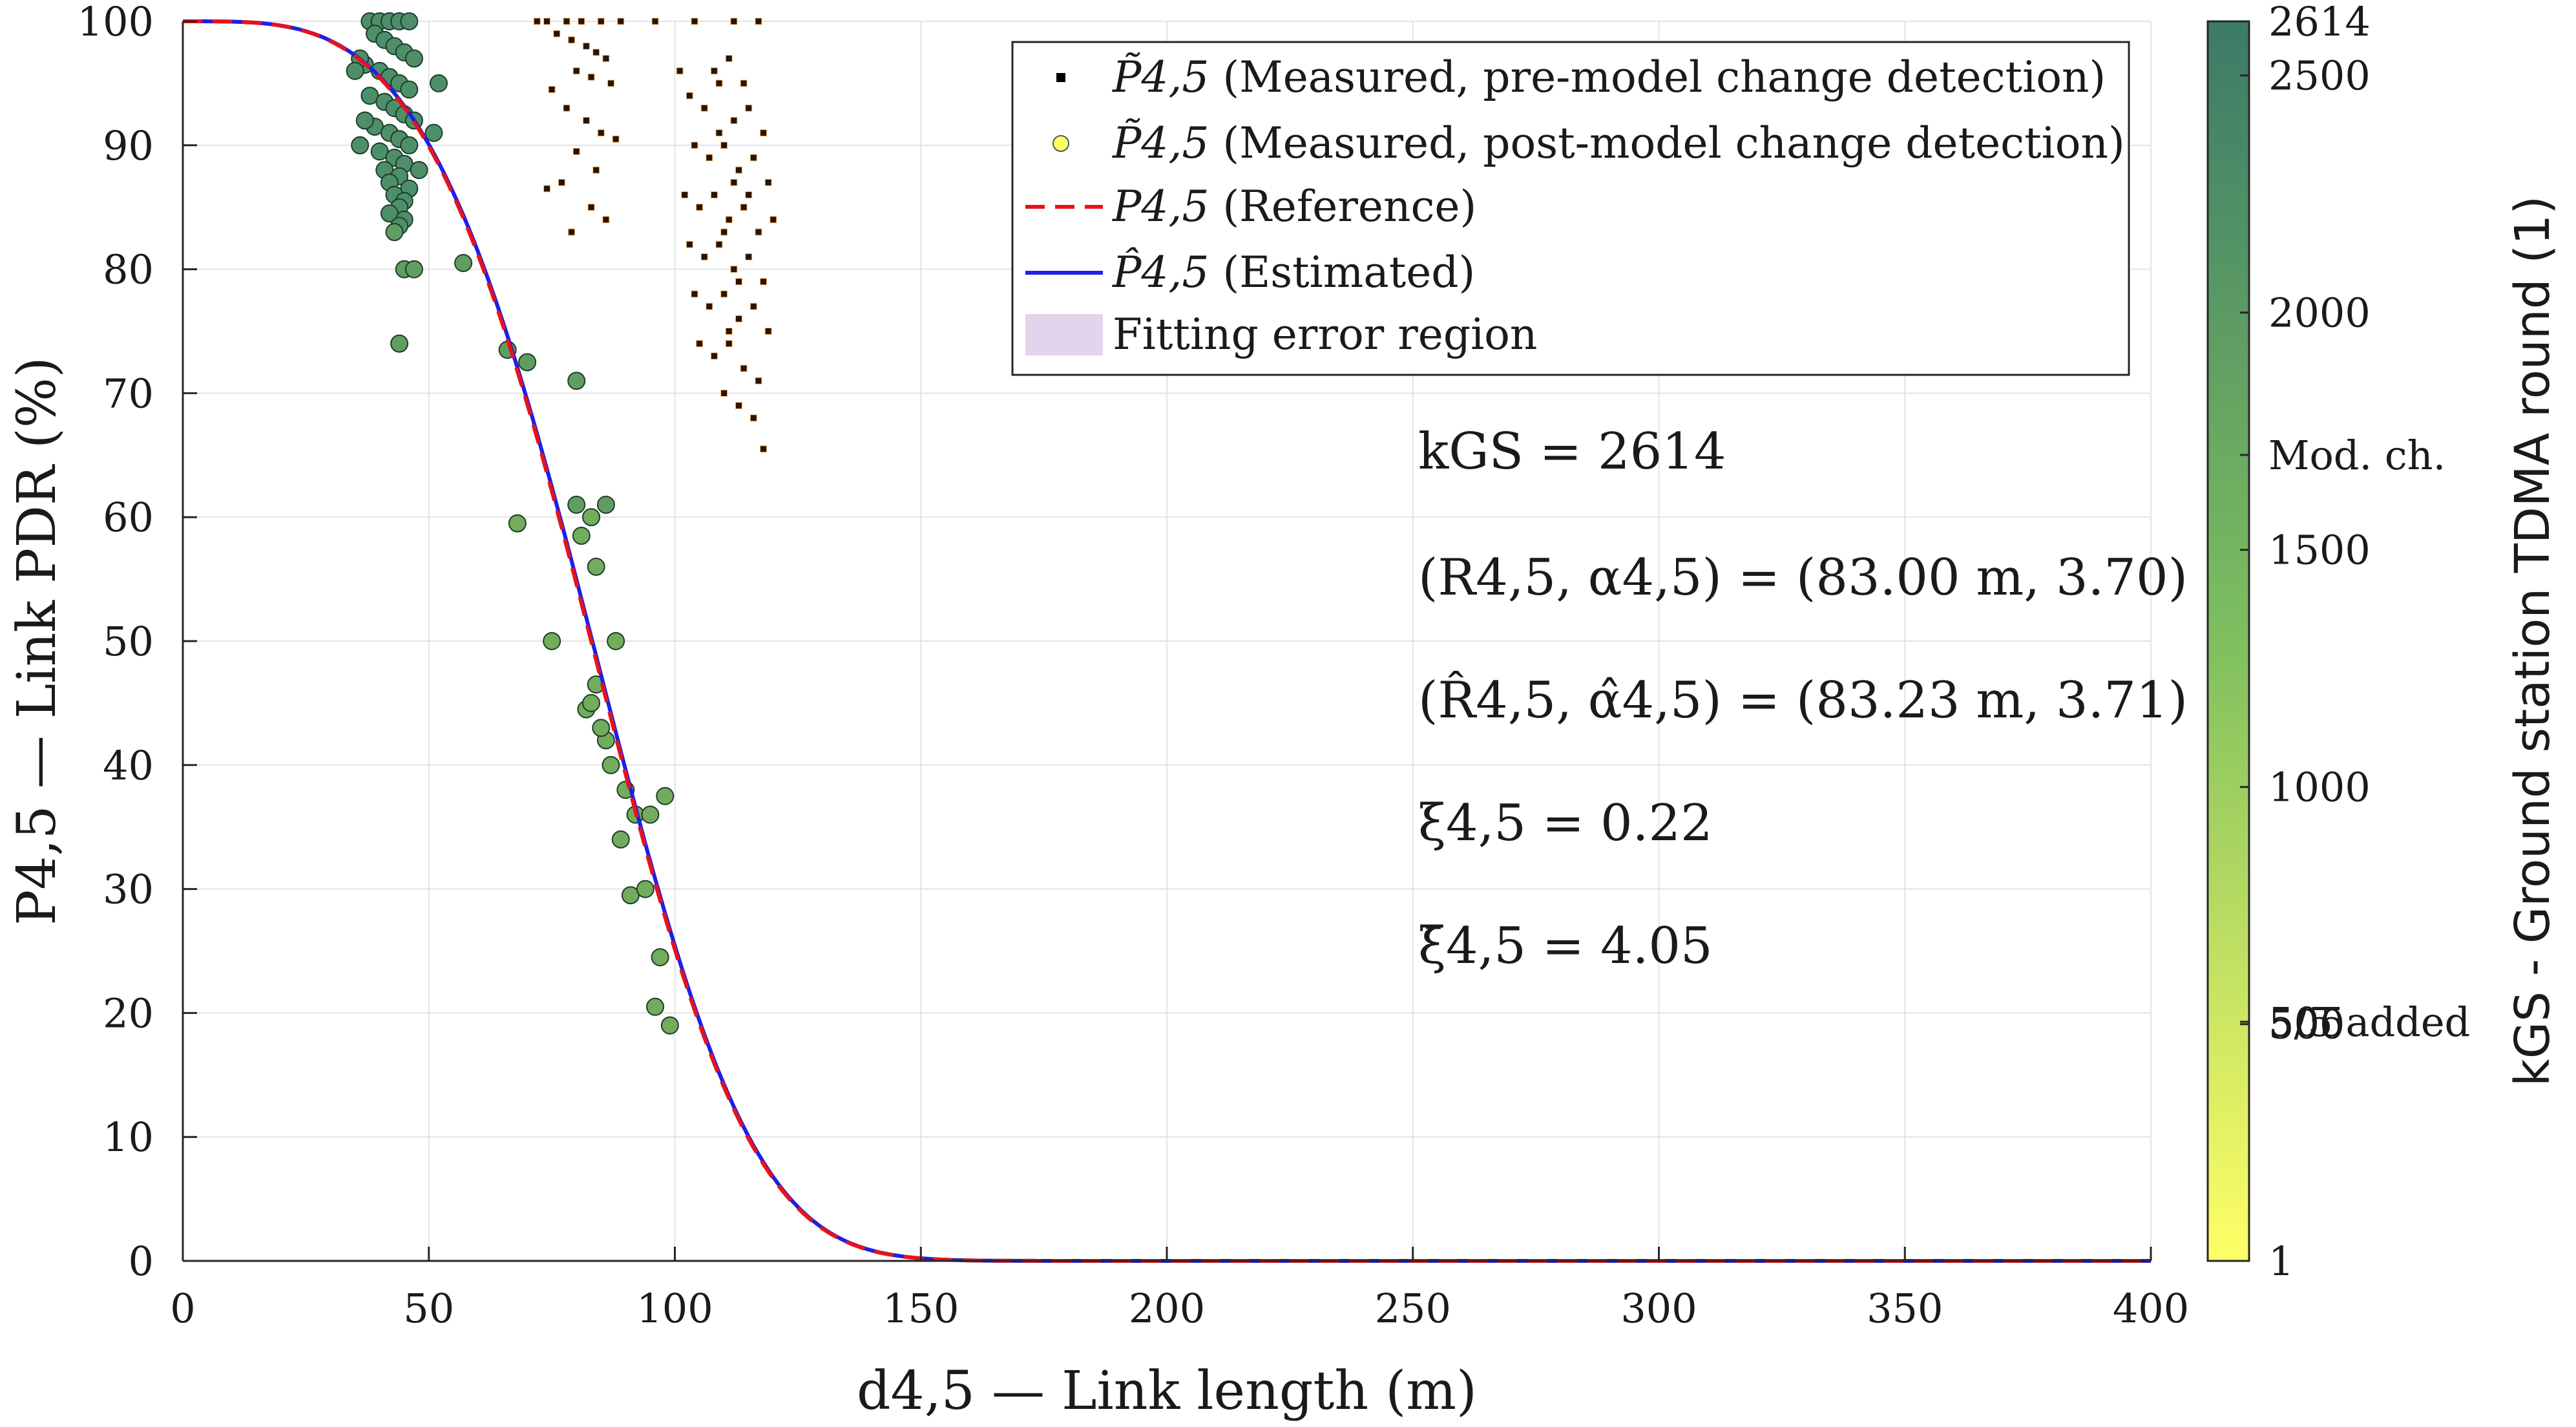 This screenshot has width=2576, height=1427. What do you see at coordinates (182, 1308) in the screenshot?
I see `x-tick-label: 0` at bounding box center [182, 1308].